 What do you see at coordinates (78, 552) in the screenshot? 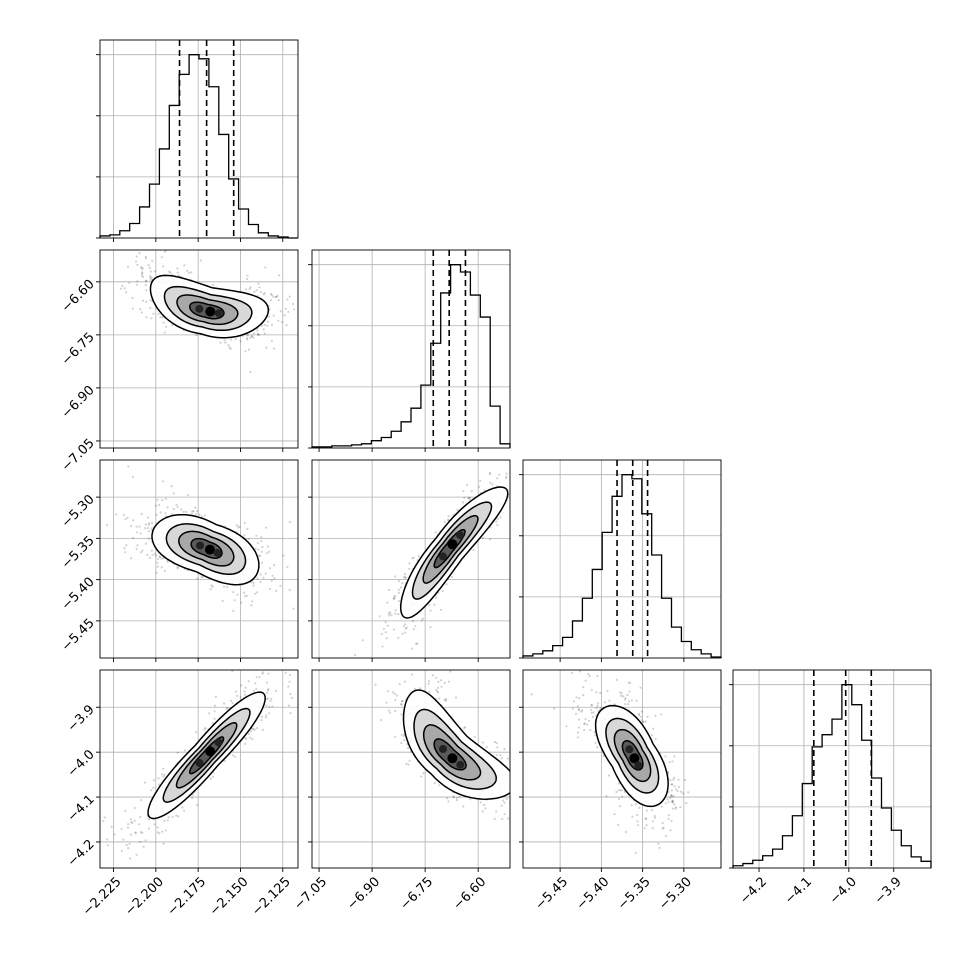
I see `y-tick-label: −5.35` at bounding box center [78, 552].